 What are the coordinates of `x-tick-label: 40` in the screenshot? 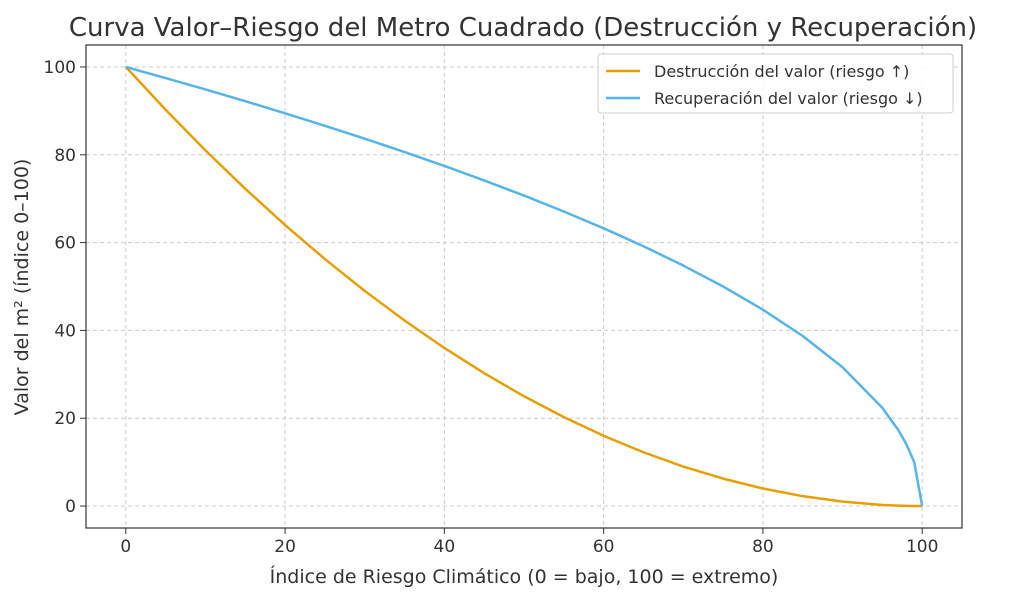 It's located at (445, 547).